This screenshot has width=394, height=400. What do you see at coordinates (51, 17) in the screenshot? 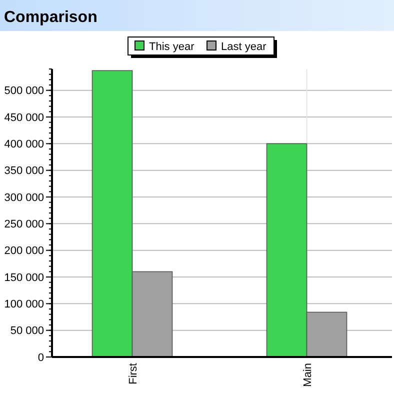
I see `chart-title: Comparison` at bounding box center [51, 17].